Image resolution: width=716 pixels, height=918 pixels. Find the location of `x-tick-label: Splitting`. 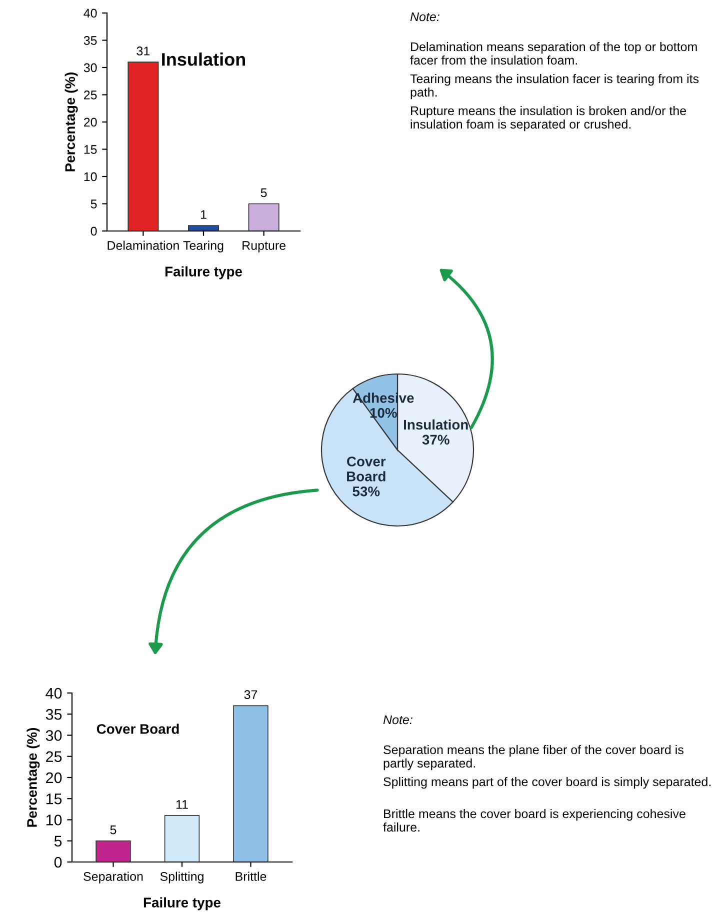

x-tick-label: Splitting is located at coordinates (182, 878).